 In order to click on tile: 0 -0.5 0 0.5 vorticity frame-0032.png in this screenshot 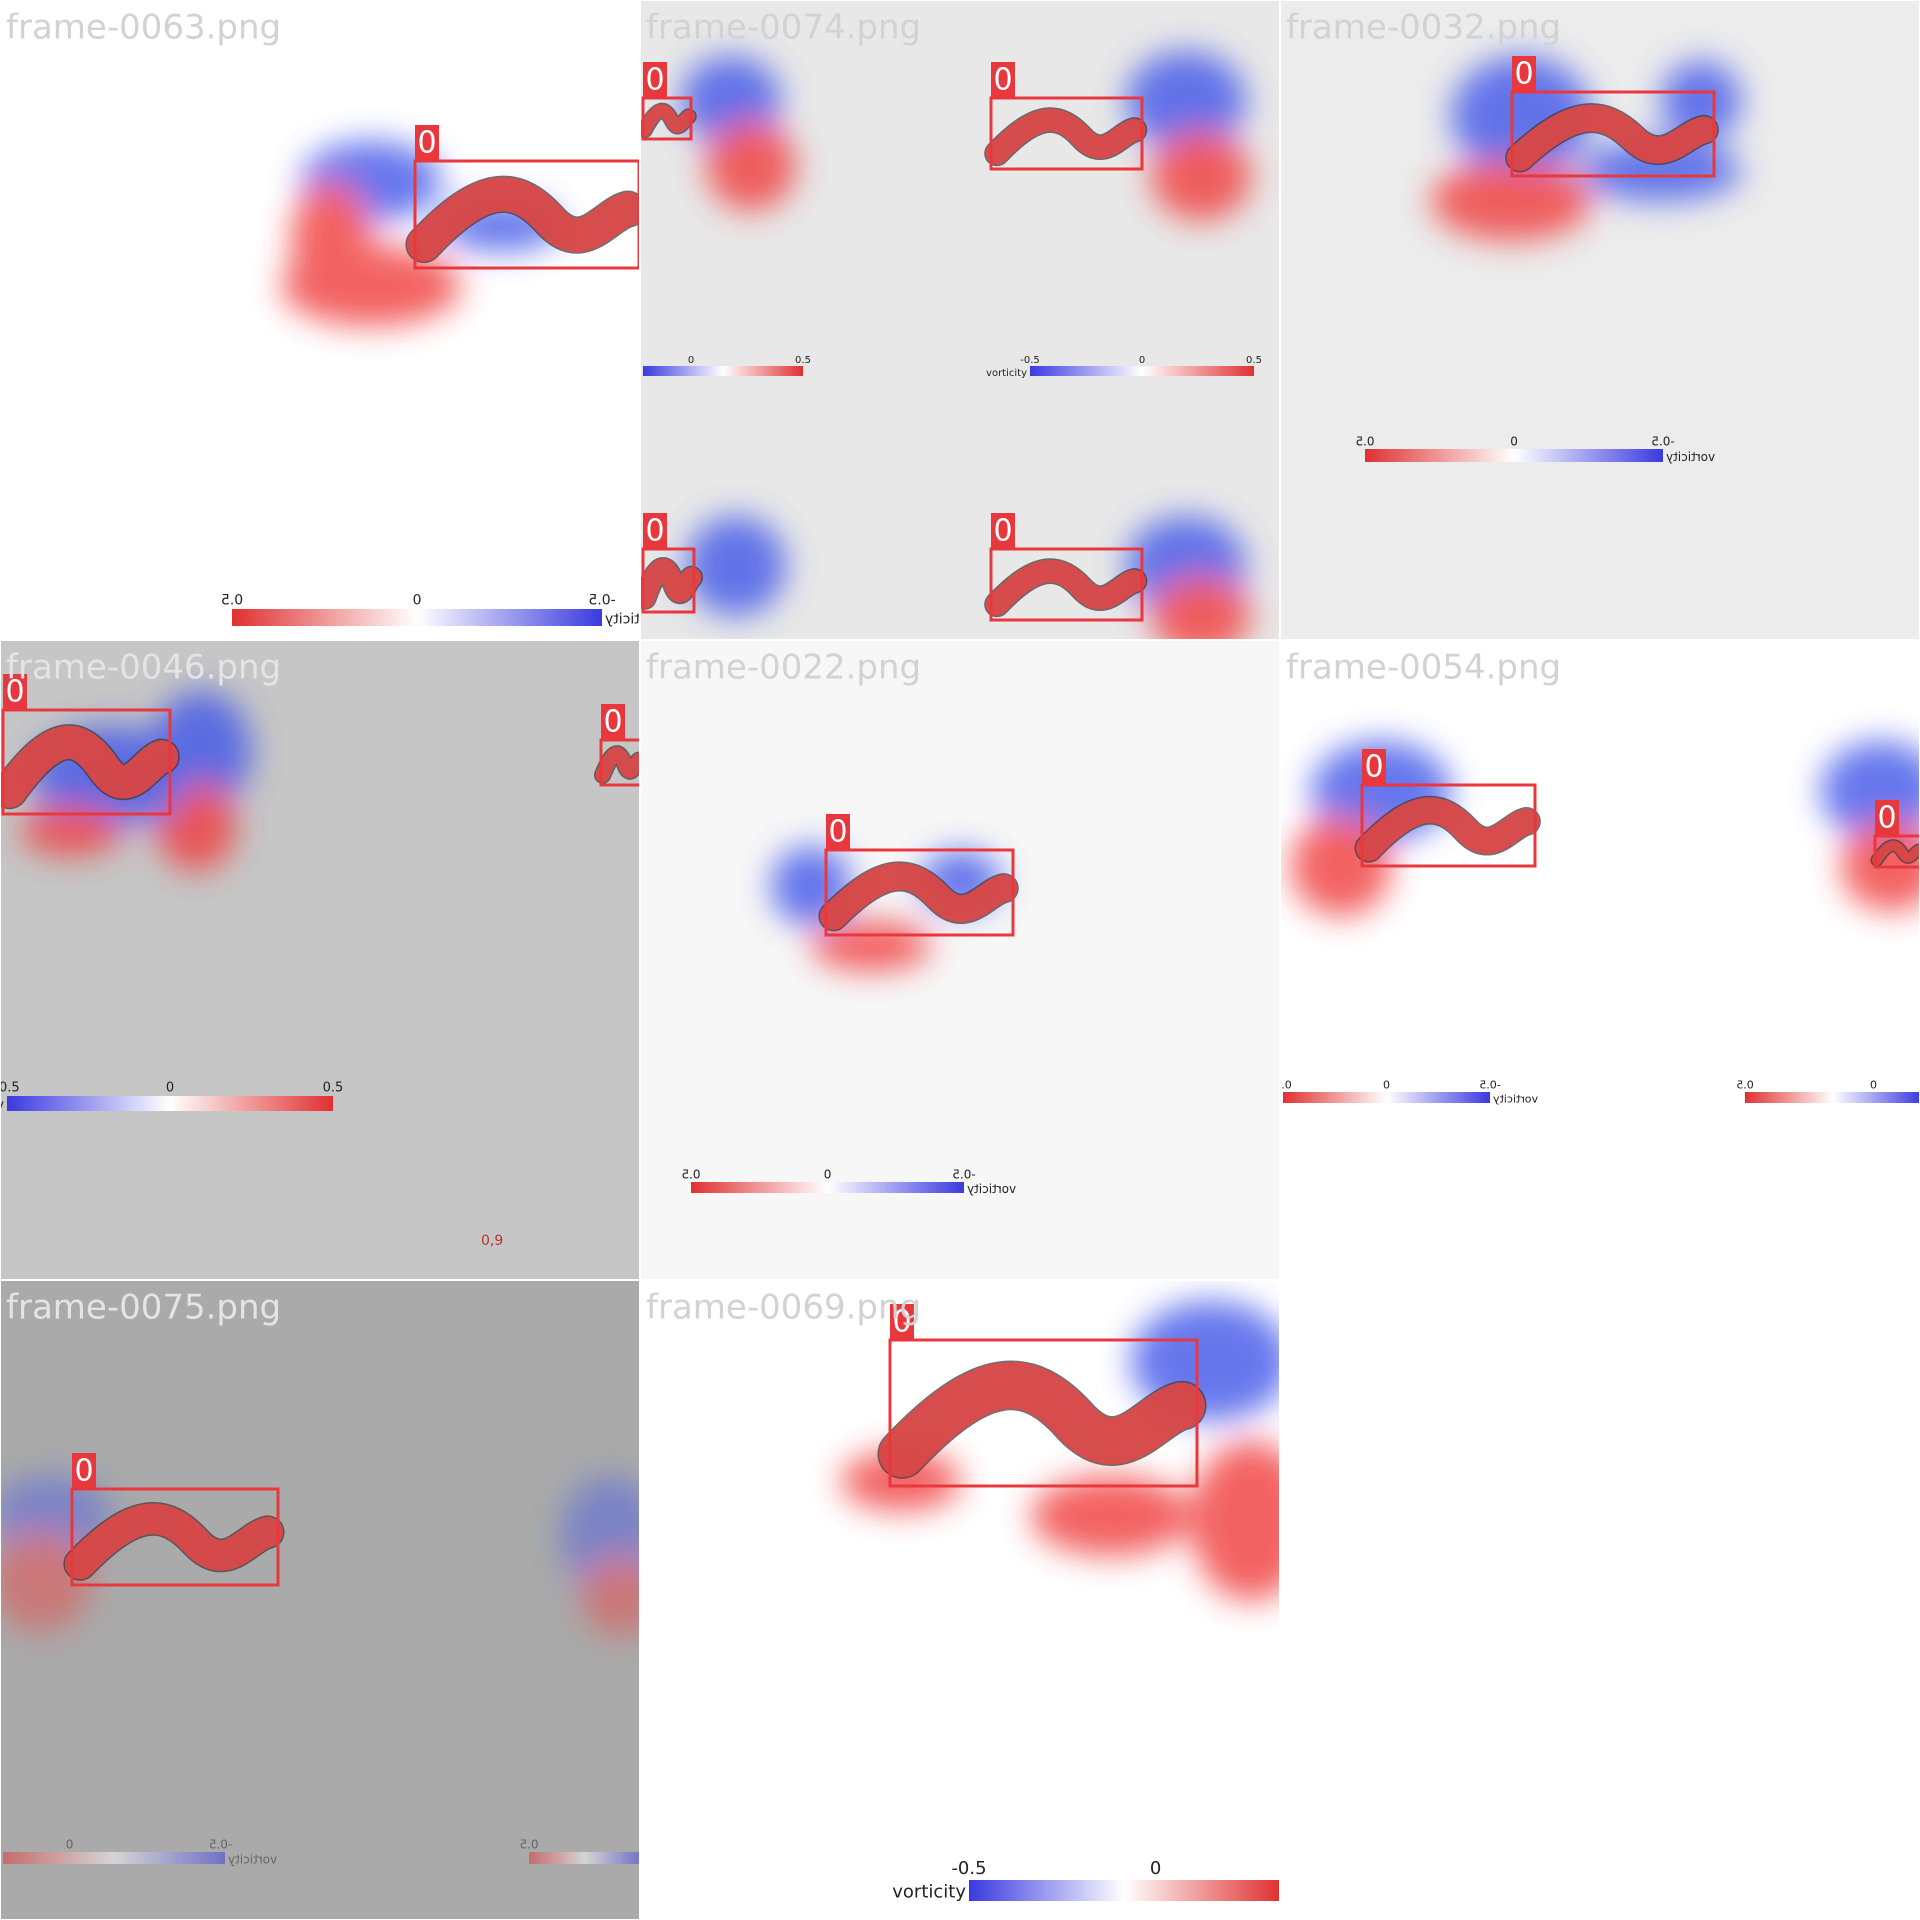, I will do `click(1600, 320)`.